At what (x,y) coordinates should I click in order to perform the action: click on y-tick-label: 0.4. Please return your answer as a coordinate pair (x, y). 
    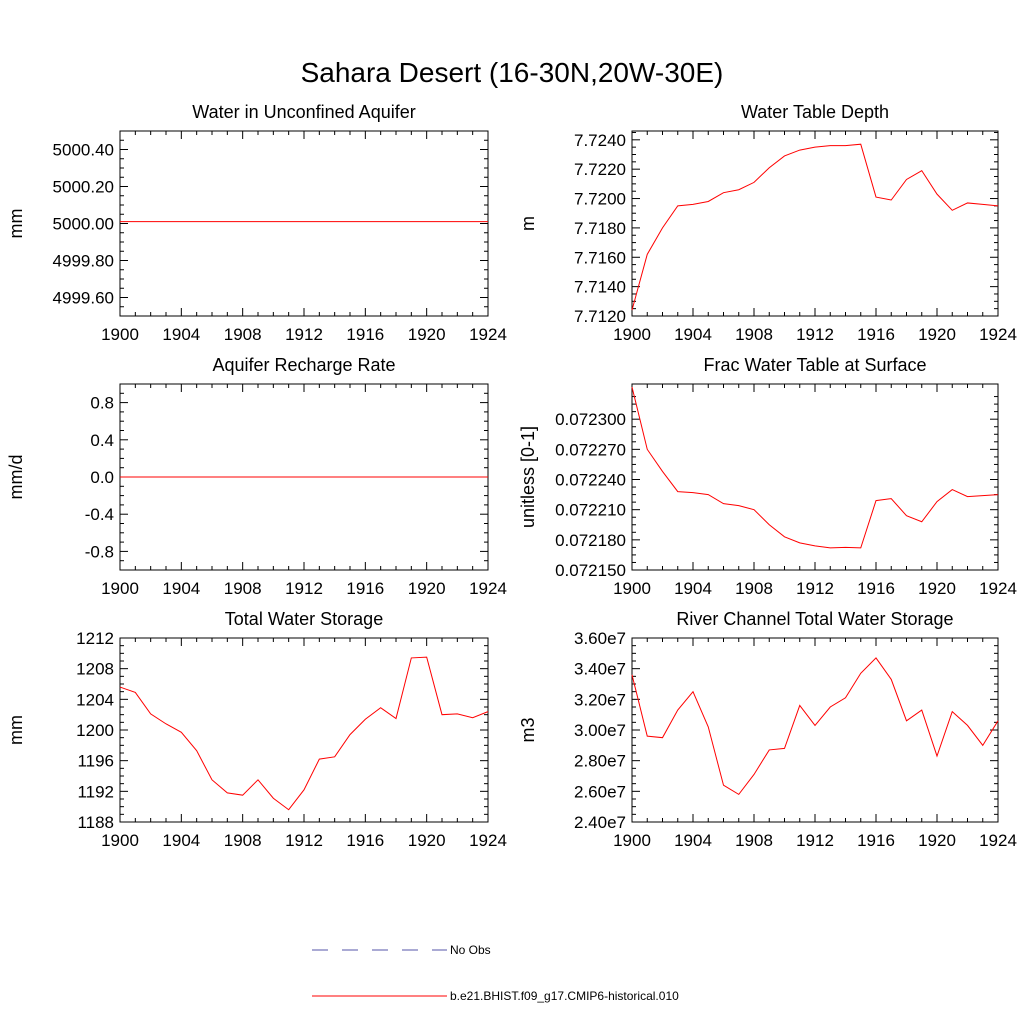
    Looking at the image, I should click on (102, 440).